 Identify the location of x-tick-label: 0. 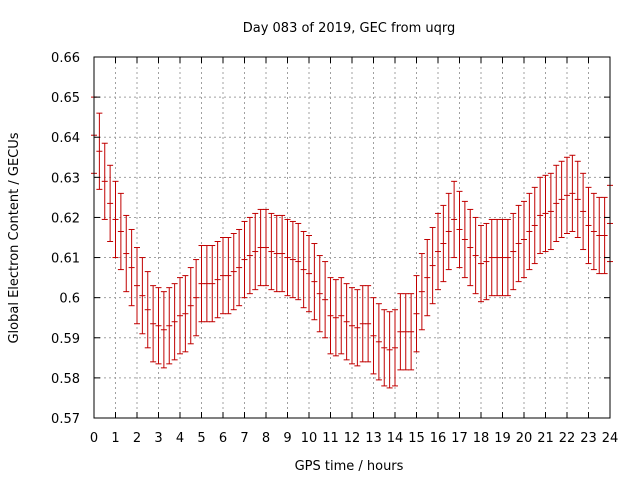
(94, 438).